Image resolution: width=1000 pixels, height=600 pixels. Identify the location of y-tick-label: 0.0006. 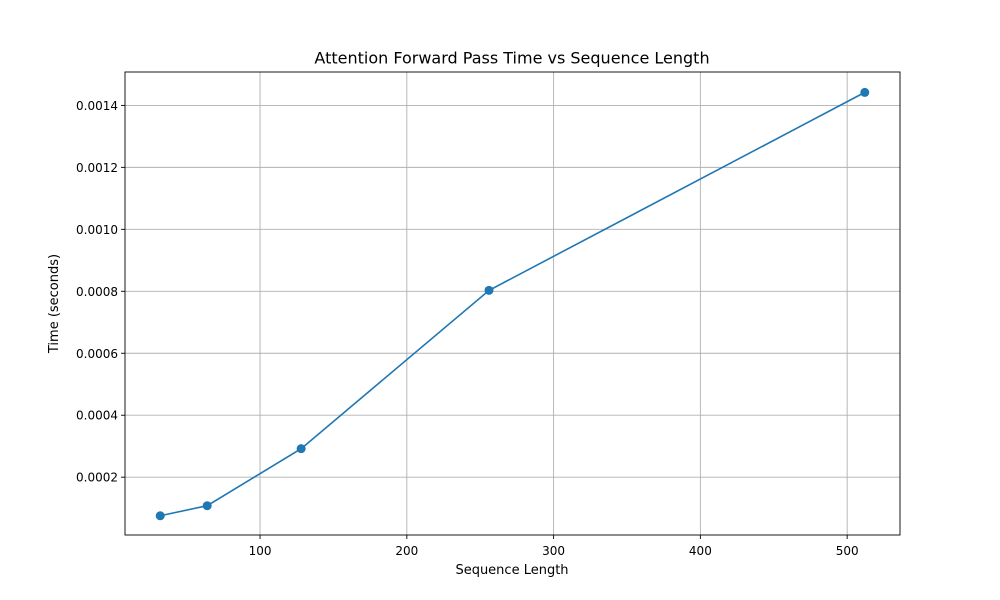
(97, 354).